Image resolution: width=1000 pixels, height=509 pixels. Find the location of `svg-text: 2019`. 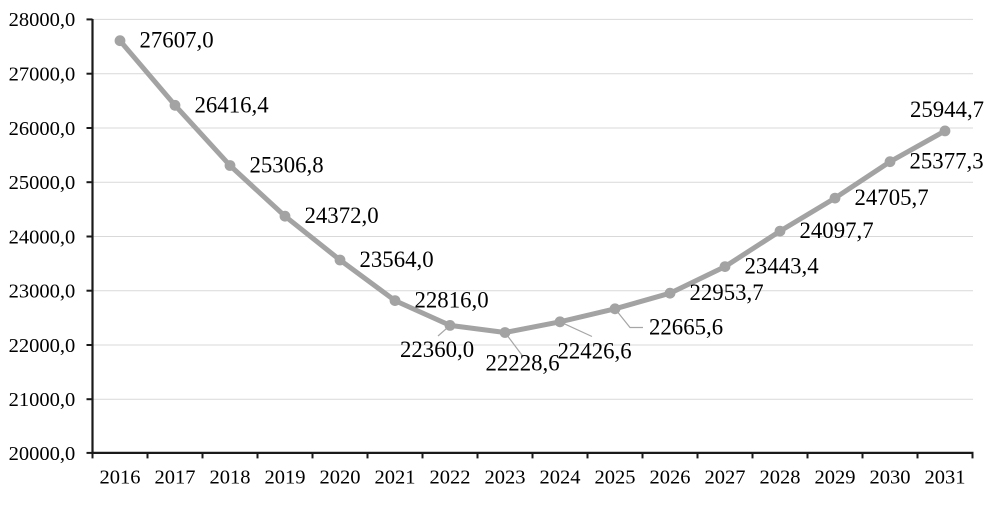

svg-text: 2019 is located at coordinates (285, 478).